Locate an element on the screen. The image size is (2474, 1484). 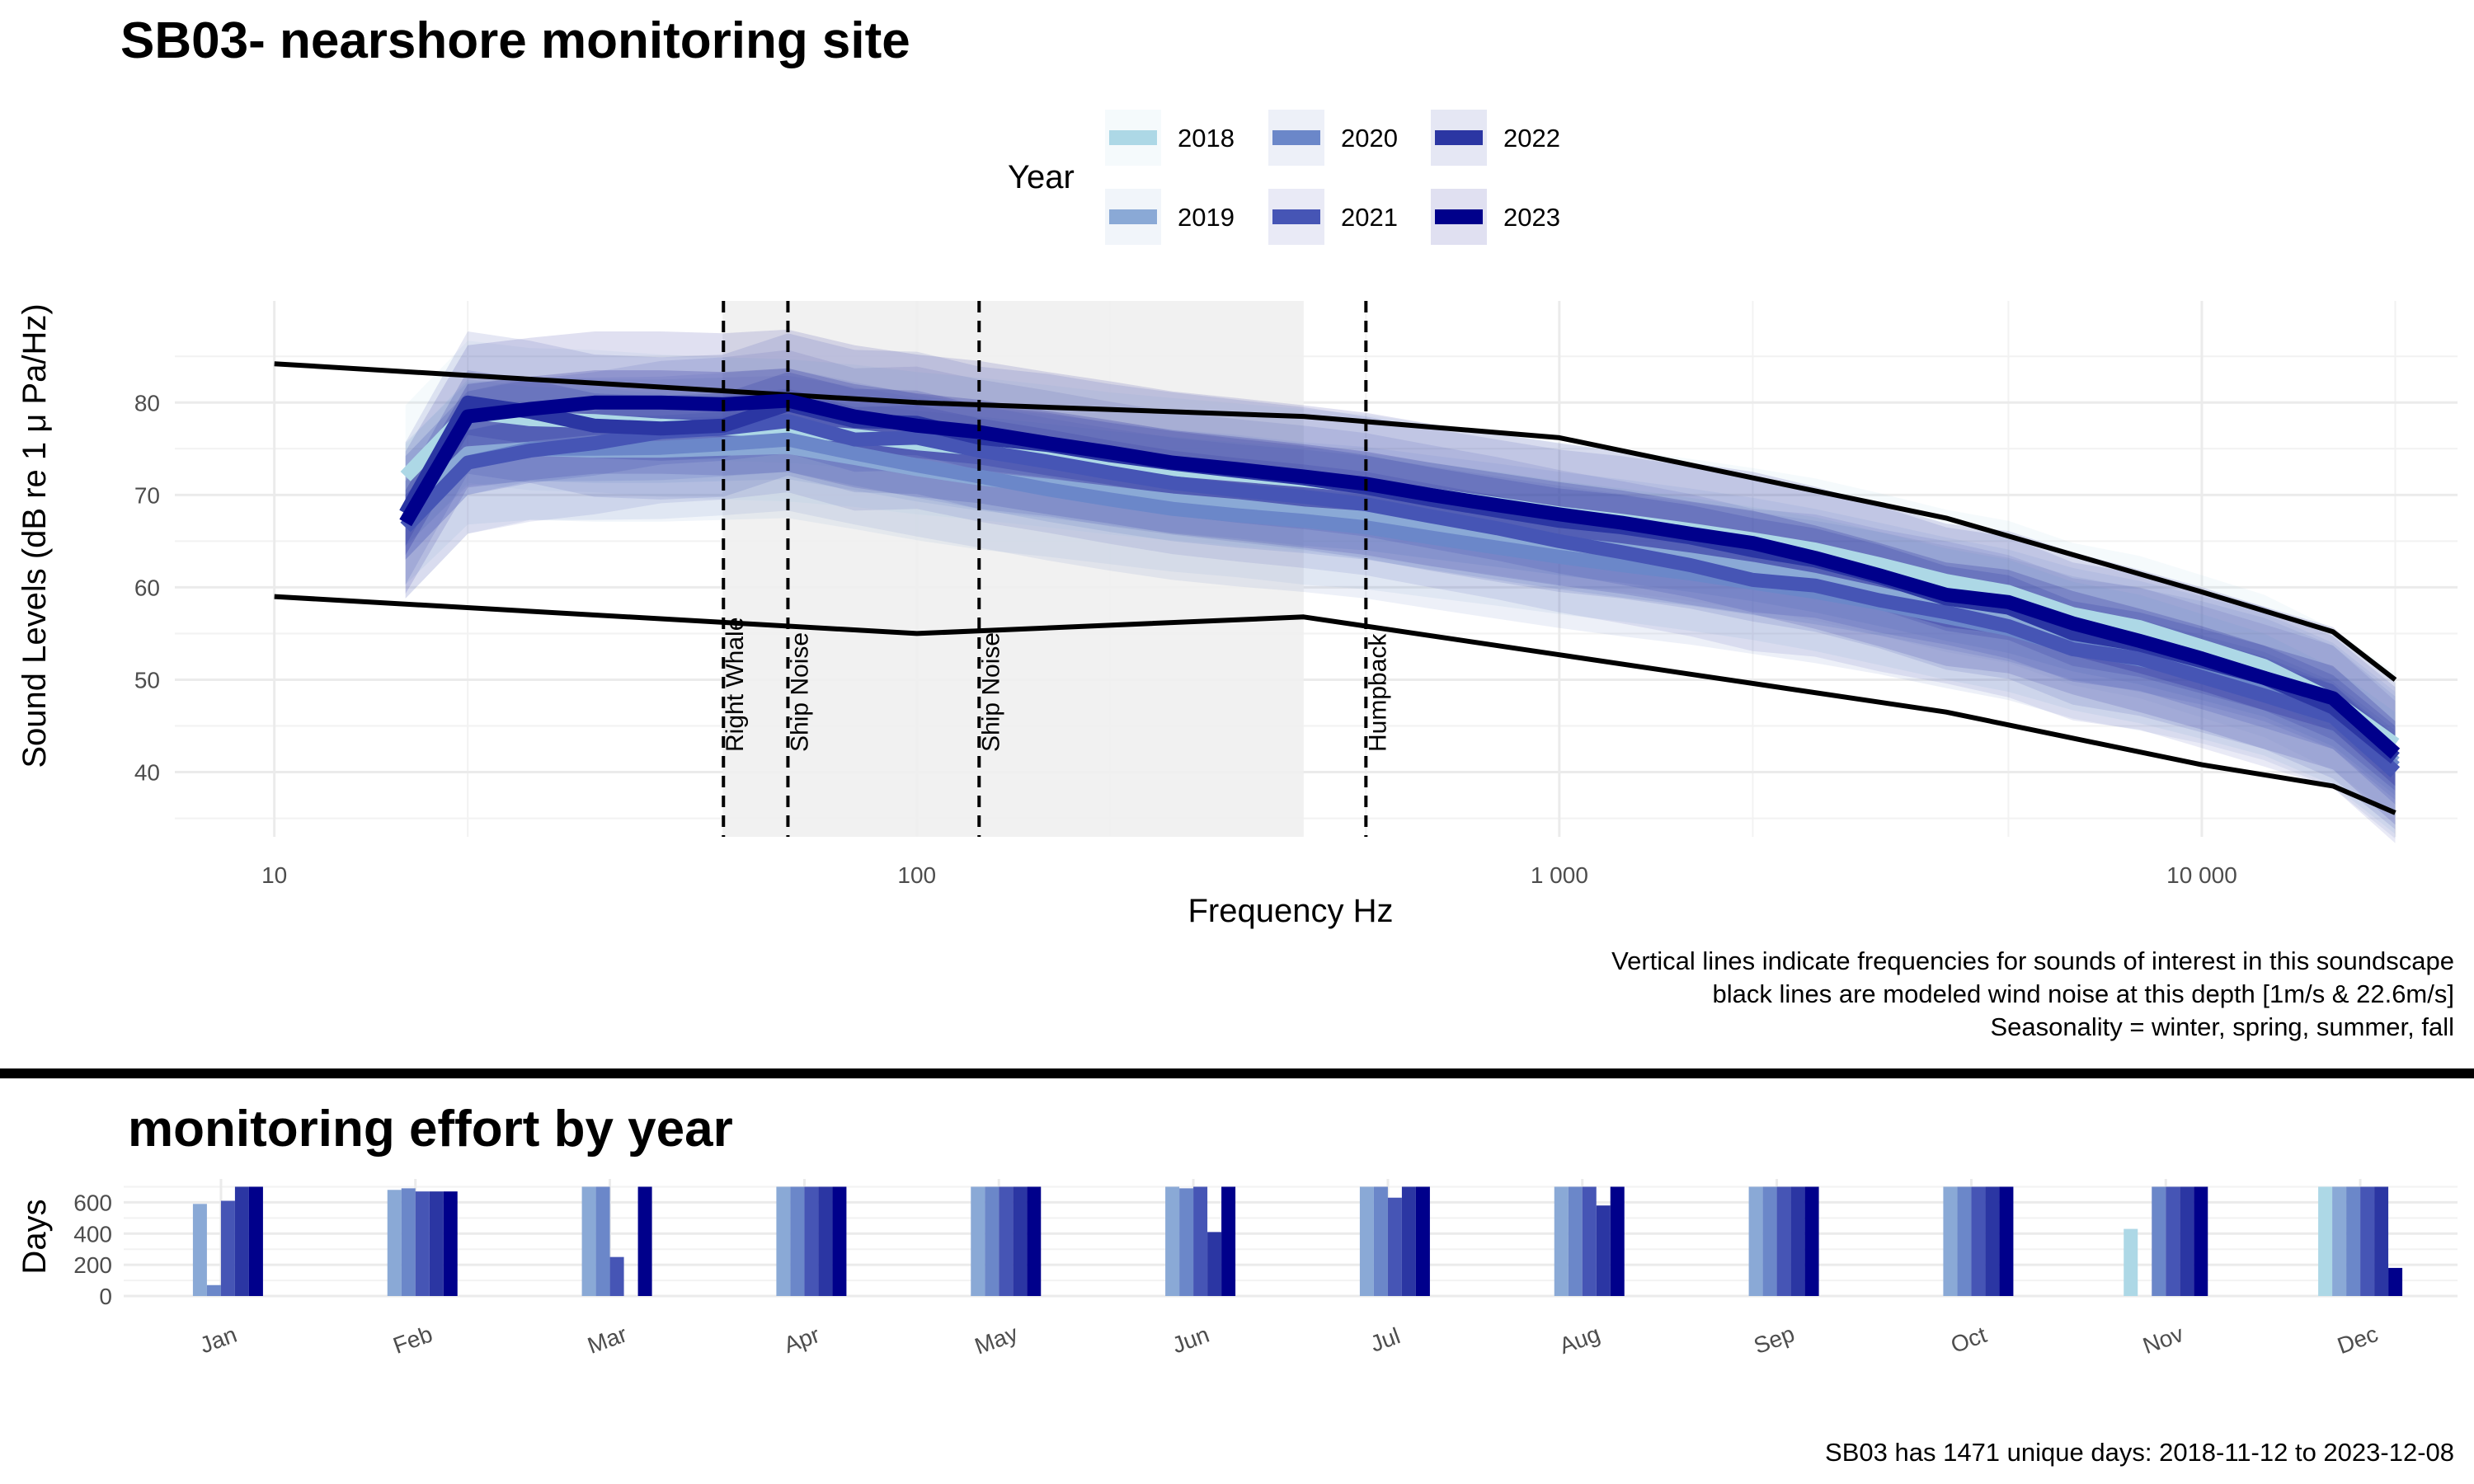
y-axis-title: Sound Levels (dB re 1 μ Pa/Hz) is located at coordinates (34, 535).